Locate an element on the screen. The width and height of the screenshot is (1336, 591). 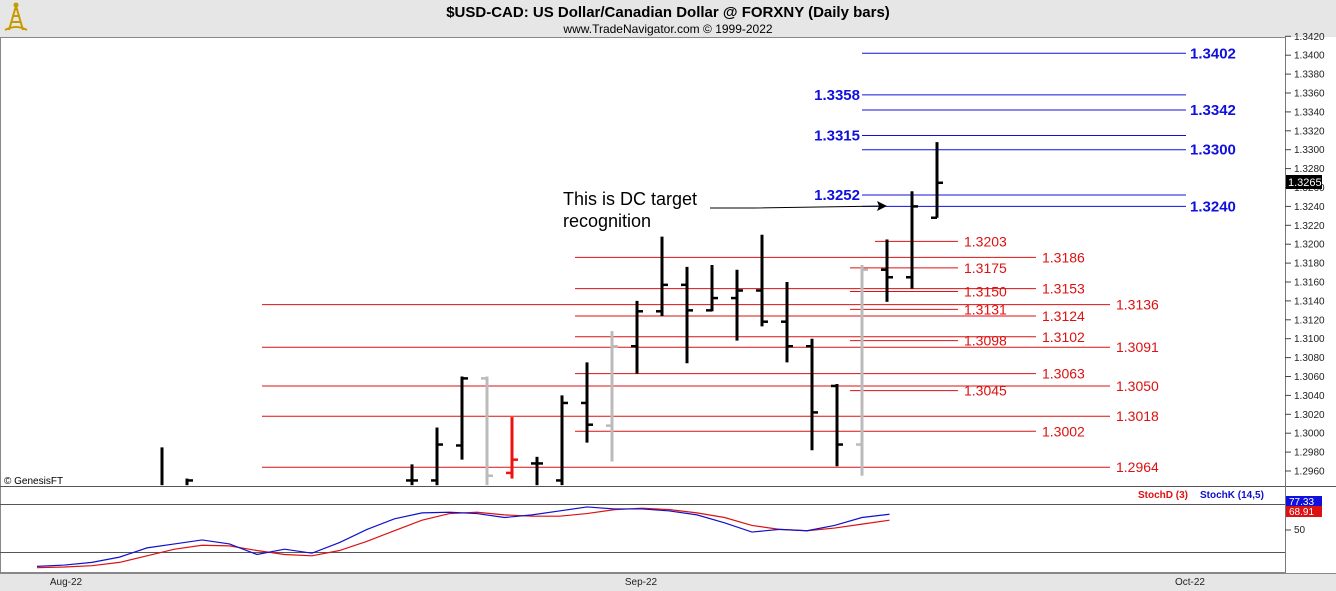
y-tick-label: 1.2980 is located at coordinates (1309, 453).